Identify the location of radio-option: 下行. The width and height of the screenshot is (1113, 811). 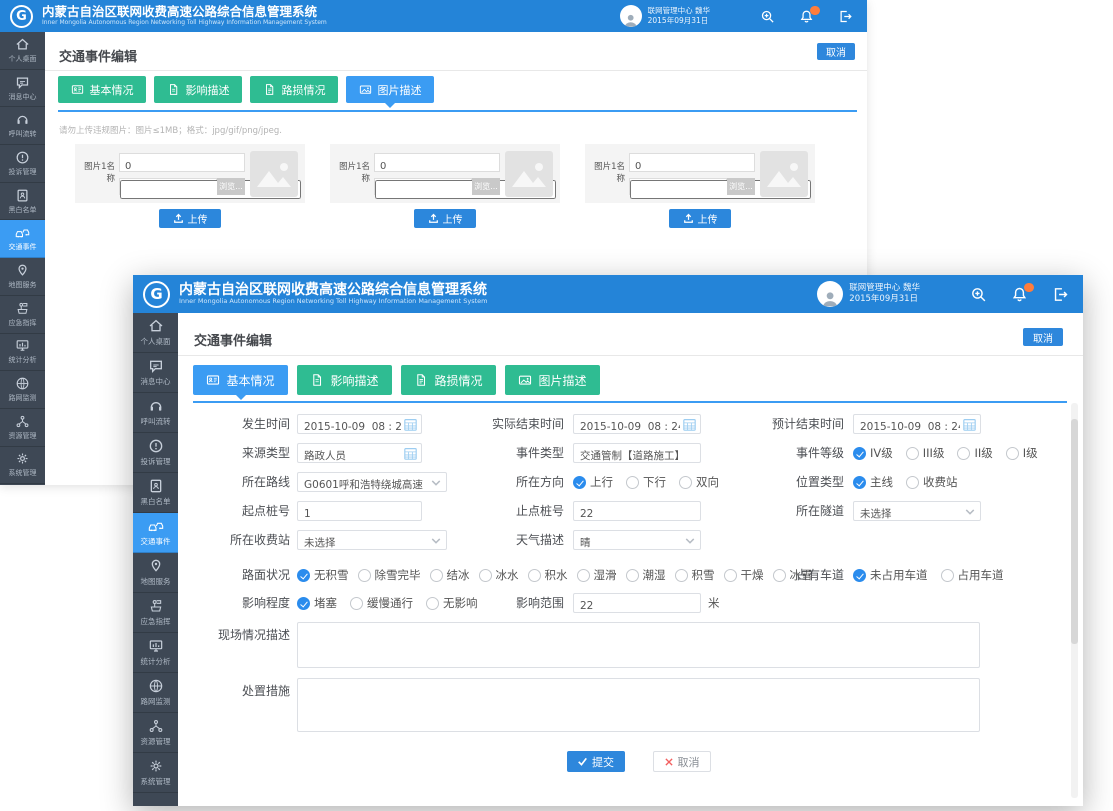
(646, 482).